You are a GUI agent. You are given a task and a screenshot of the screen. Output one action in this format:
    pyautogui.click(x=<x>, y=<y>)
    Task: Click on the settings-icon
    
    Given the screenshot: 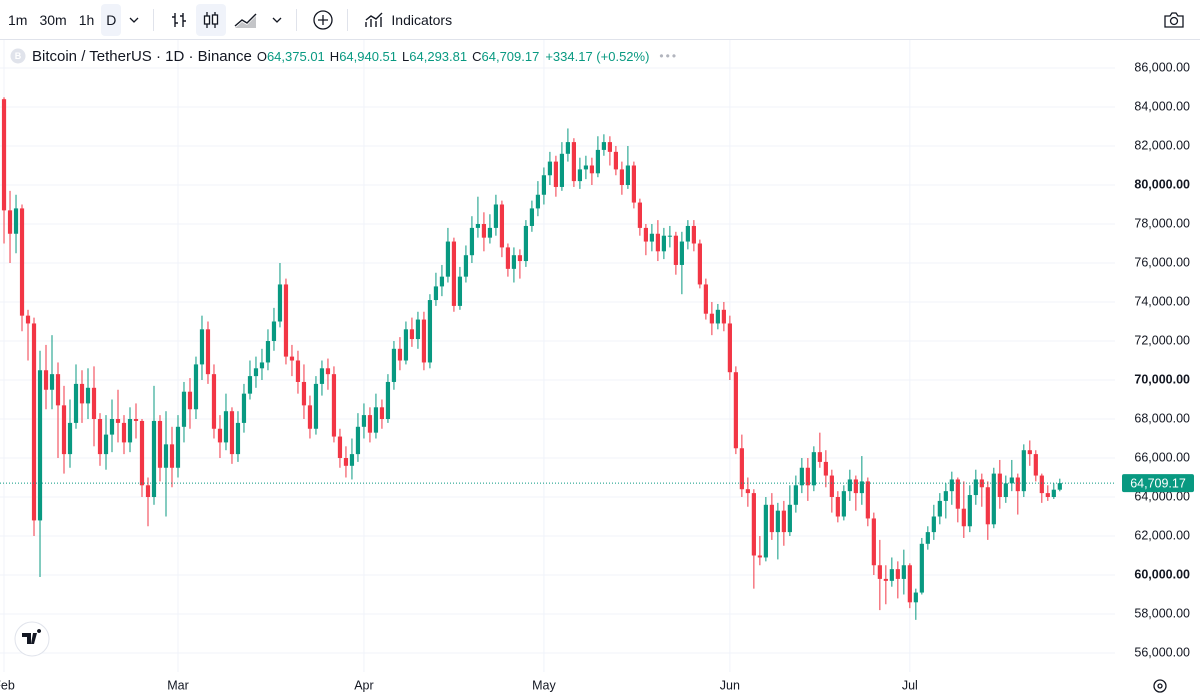 What is the action you would take?
    pyautogui.click(x=1160, y=686)
    